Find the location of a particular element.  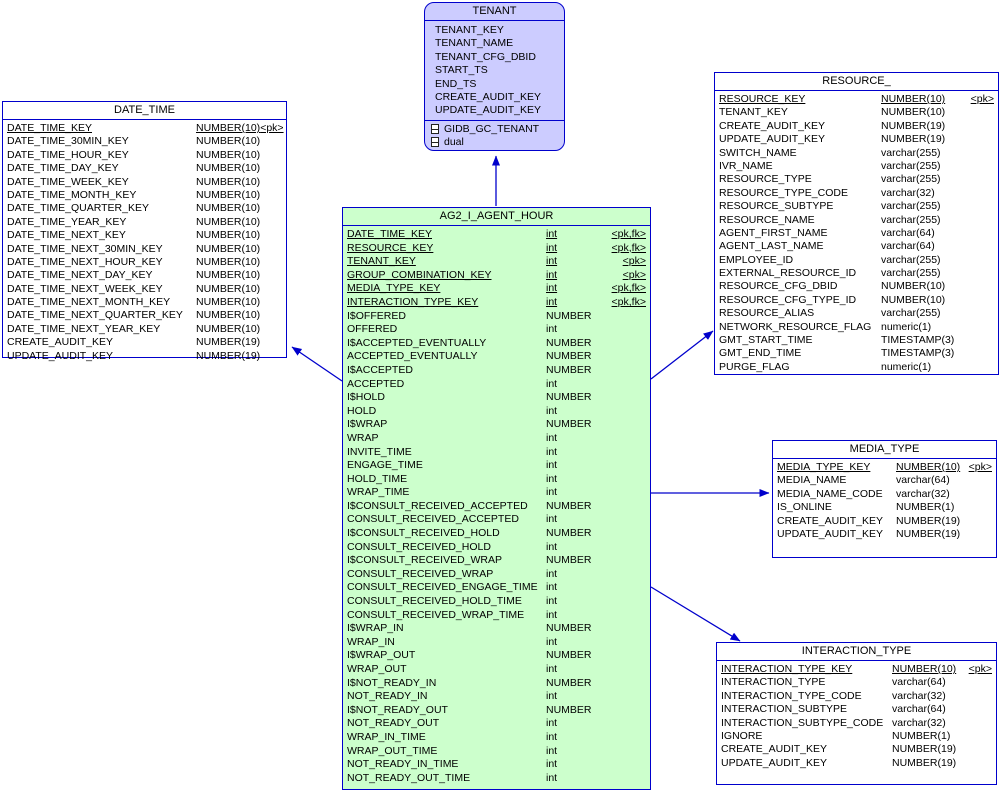

column-row: DATE_TIME_NEXT_YEAR_KEY NUMBER(10) is located at coordinates (144, 329).